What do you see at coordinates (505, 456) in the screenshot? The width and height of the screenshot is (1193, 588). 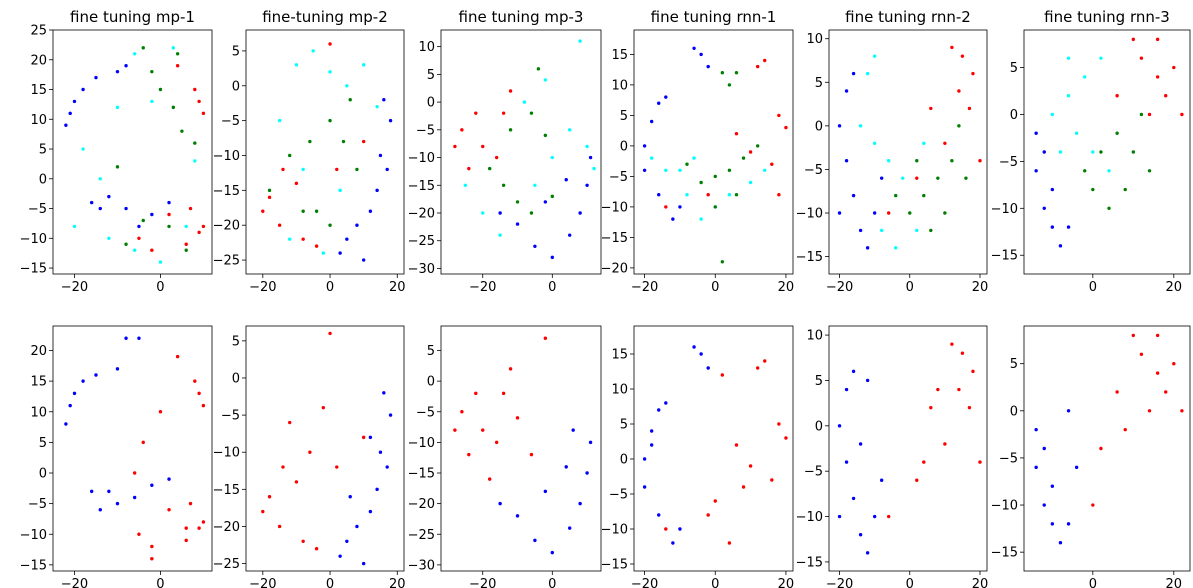 I see `scatter-panel-9: 5 0 −5 −10 −15 −20 −25 −30 −20 0` at bounding box center [505, 456].